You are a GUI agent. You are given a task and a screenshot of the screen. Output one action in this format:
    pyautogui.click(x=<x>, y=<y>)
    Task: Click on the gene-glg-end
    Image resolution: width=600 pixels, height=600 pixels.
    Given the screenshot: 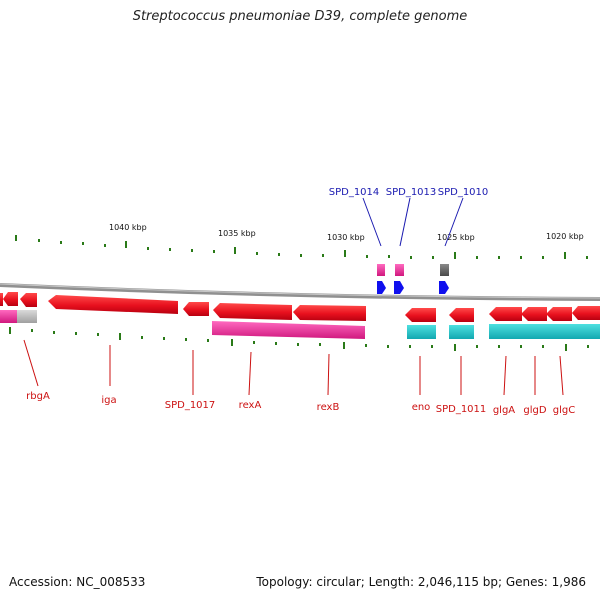 What is the action you would take?
    pyautogui.click(x=586, y=313)
    